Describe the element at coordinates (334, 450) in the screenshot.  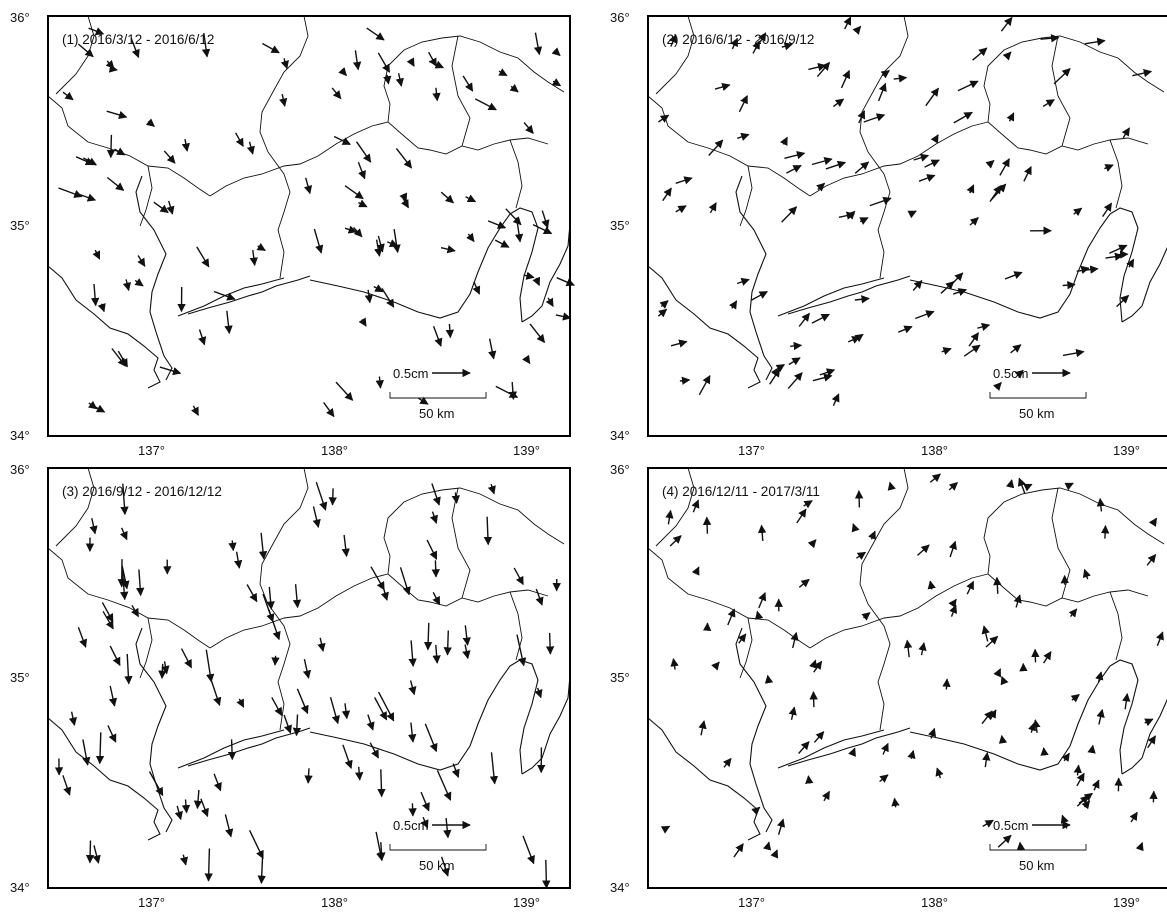
I see `lon-label-138: 138°` at that location.